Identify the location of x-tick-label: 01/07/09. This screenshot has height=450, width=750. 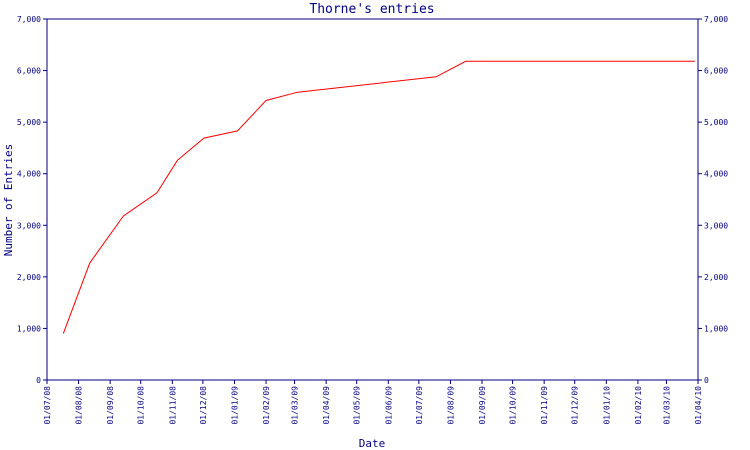
(419, 405).